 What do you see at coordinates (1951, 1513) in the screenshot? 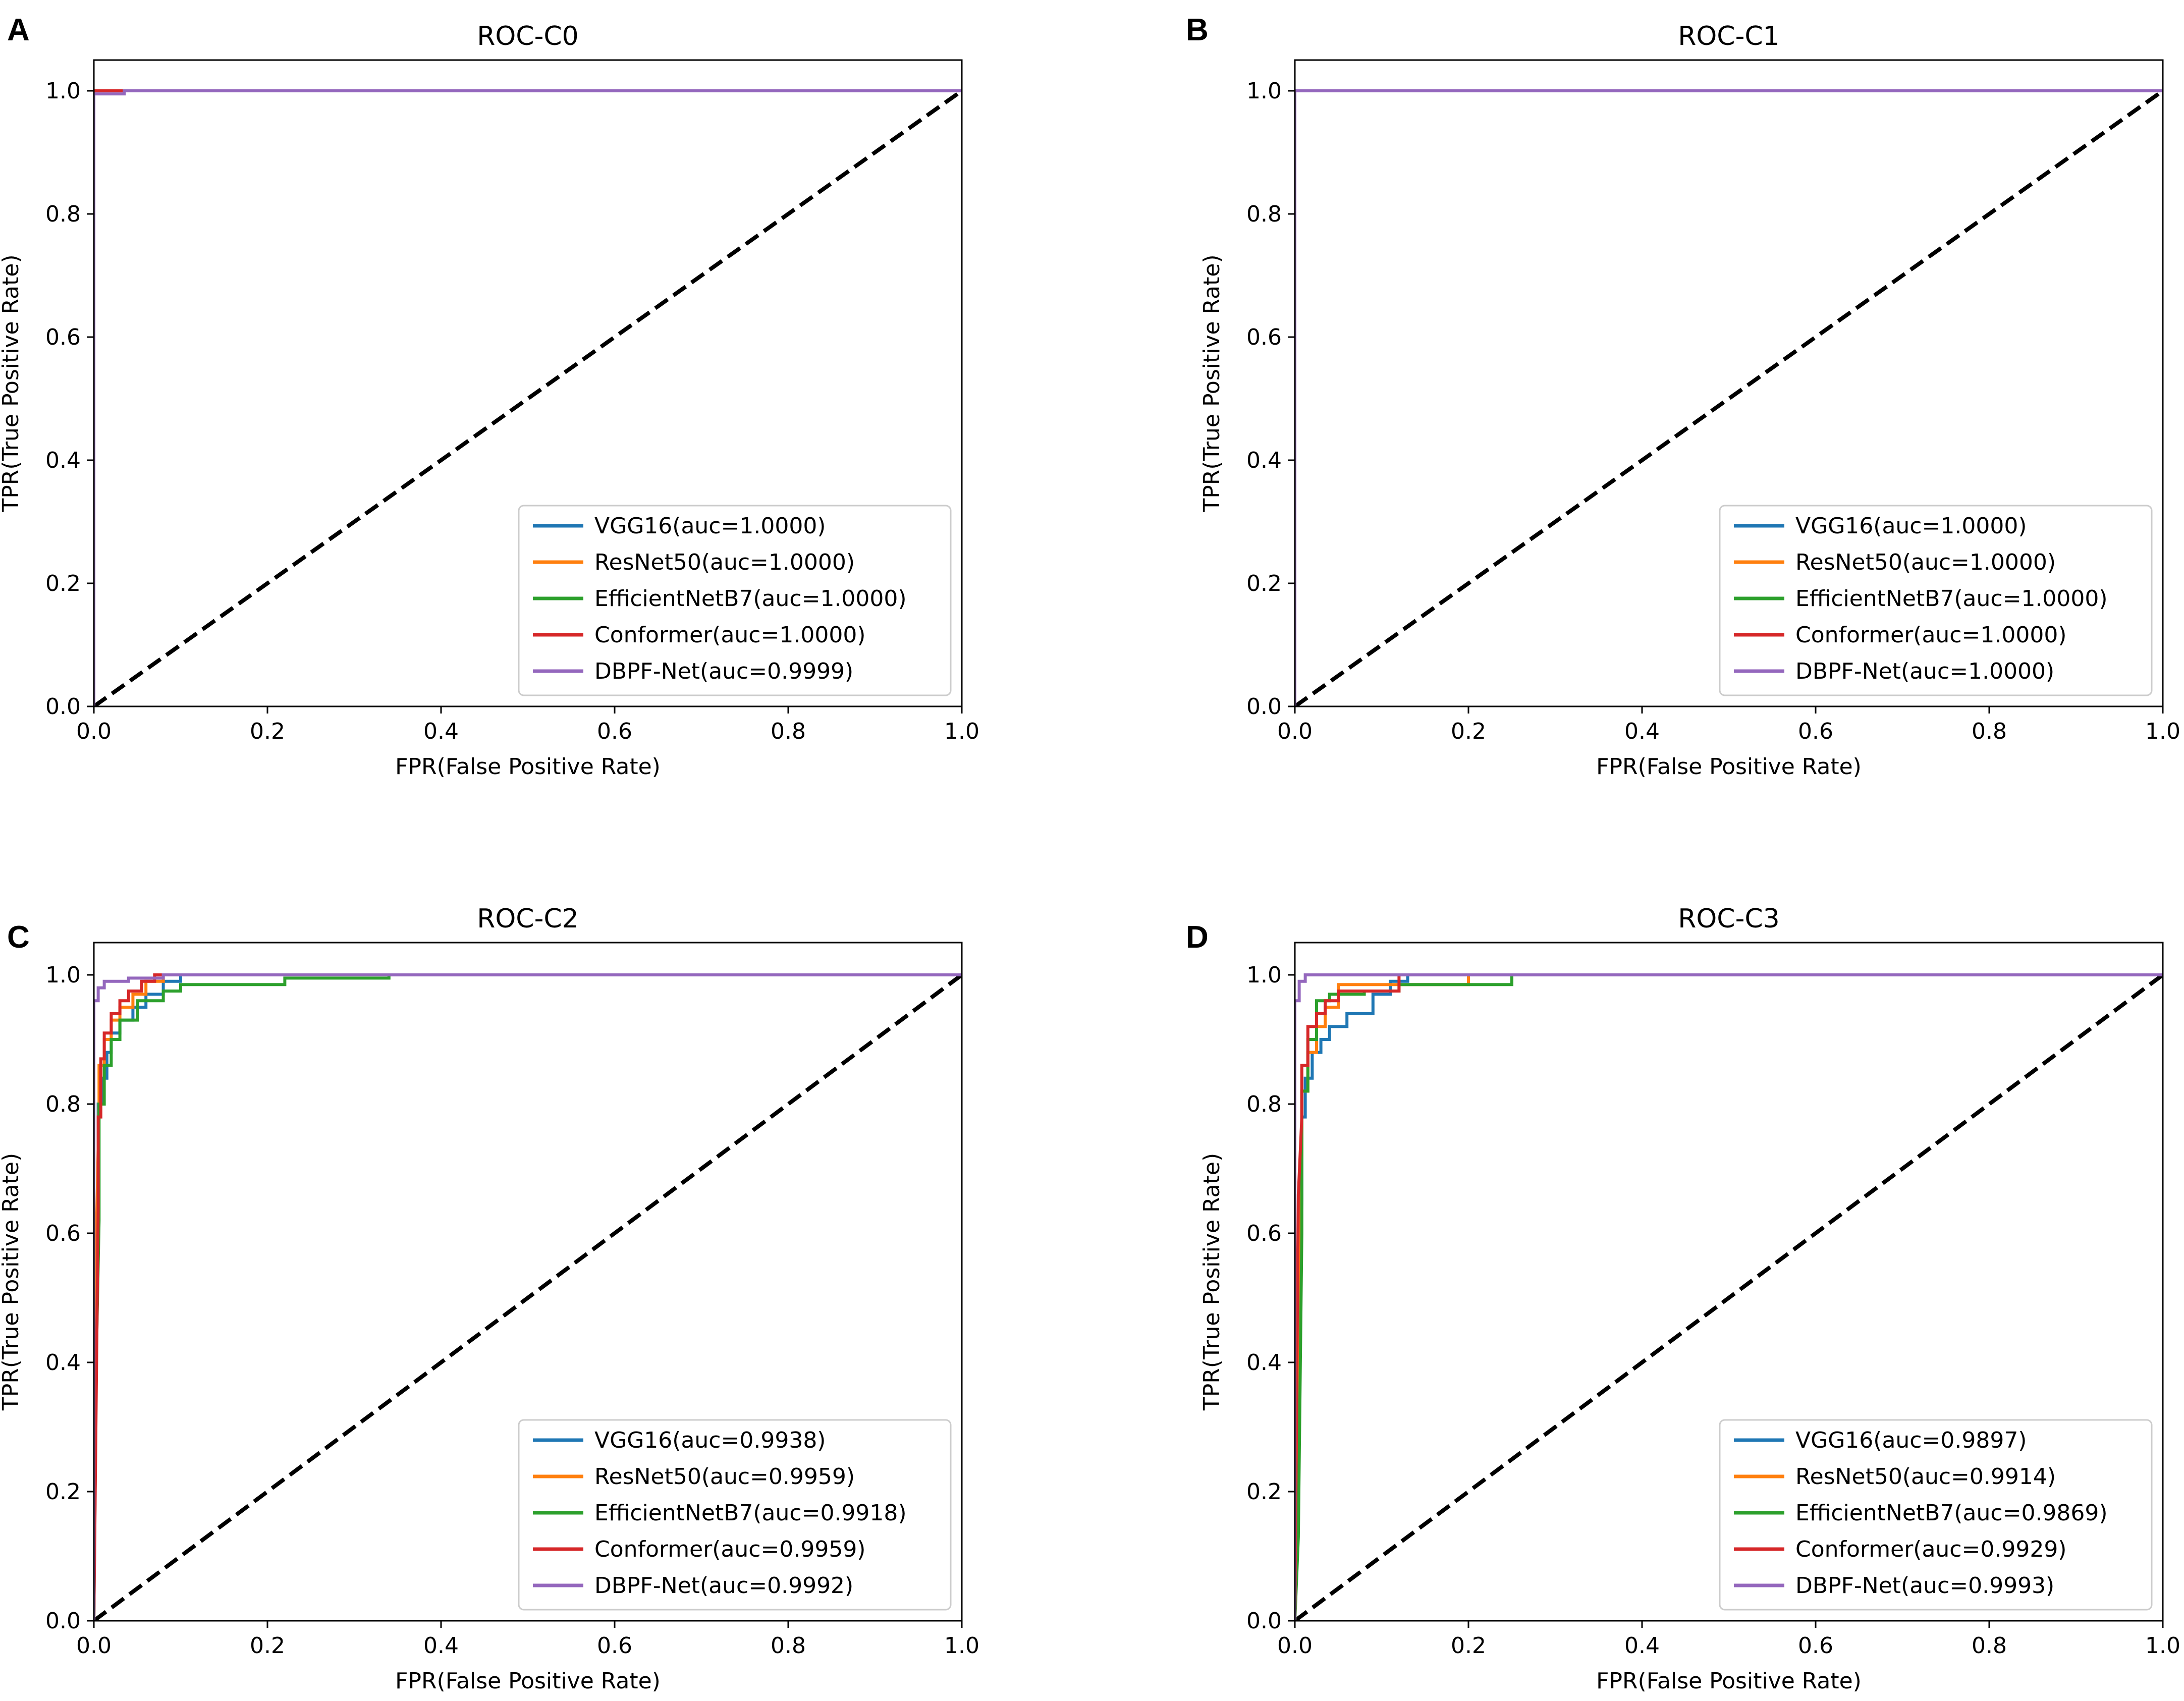
I see `legend-label: EfficientNetB7(auc=0.9869)` at bounding box center [1951, 1513].